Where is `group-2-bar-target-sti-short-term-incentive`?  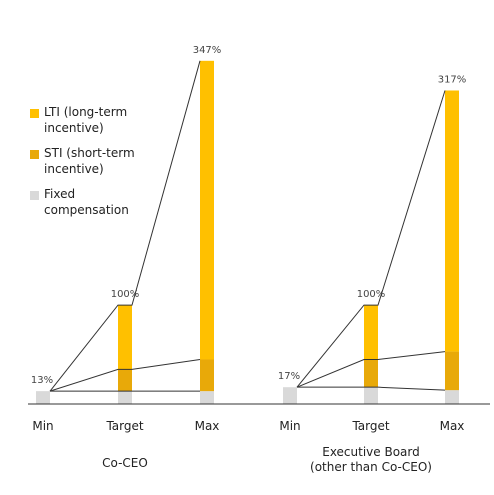 group-2-bar-target-sti-short-term-incentive is located at coordinates (371, 373).